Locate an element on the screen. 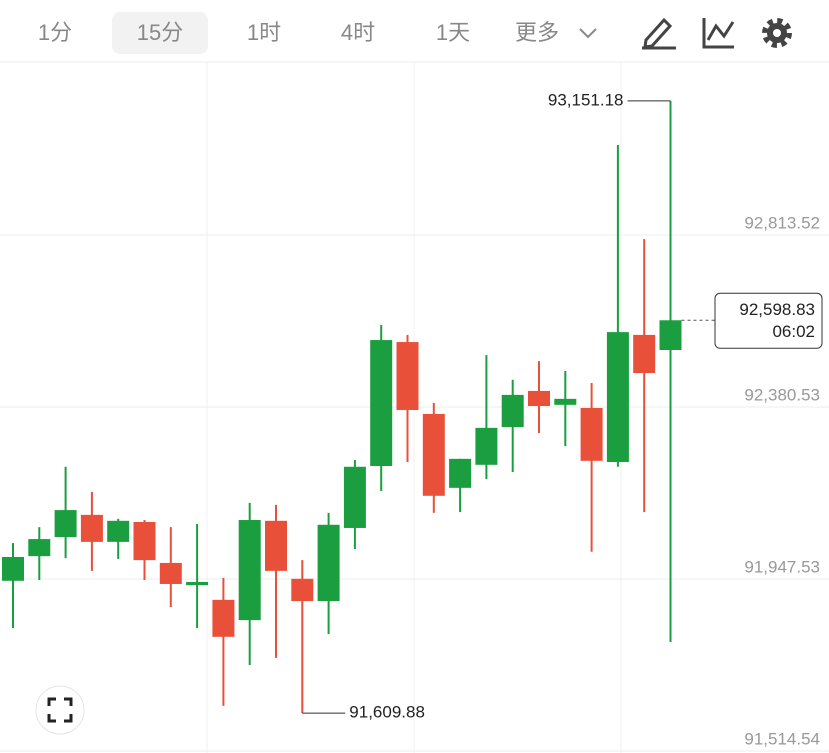 The height and width of the screenshot is (753, 829). tab: 1分 is located at coordinates (55, 32).